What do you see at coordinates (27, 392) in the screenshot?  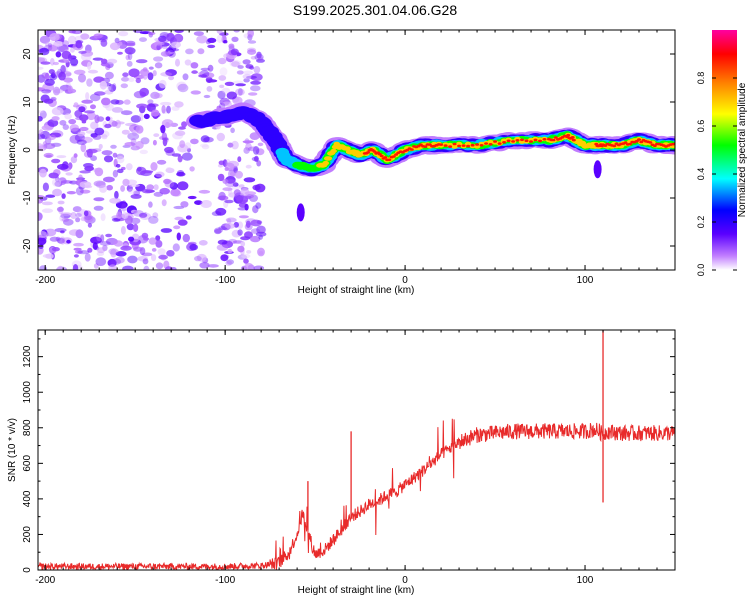 I see `y-tick-label: 1000` at bounding box center [27, 392].